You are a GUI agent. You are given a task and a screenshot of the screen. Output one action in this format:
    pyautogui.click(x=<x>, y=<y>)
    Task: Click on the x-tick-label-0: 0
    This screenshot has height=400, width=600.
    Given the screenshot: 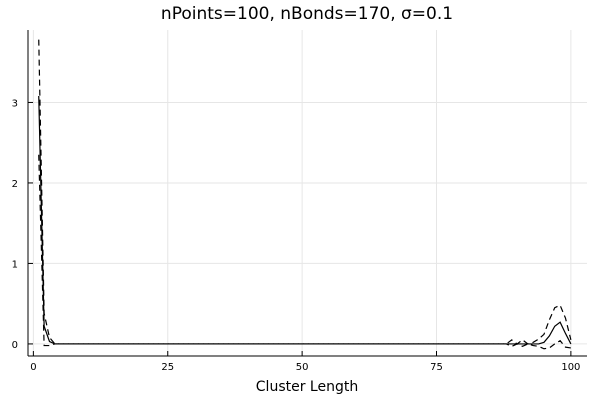 What is the action you would take?
    pyautogui.click(x=33, y=367)
    